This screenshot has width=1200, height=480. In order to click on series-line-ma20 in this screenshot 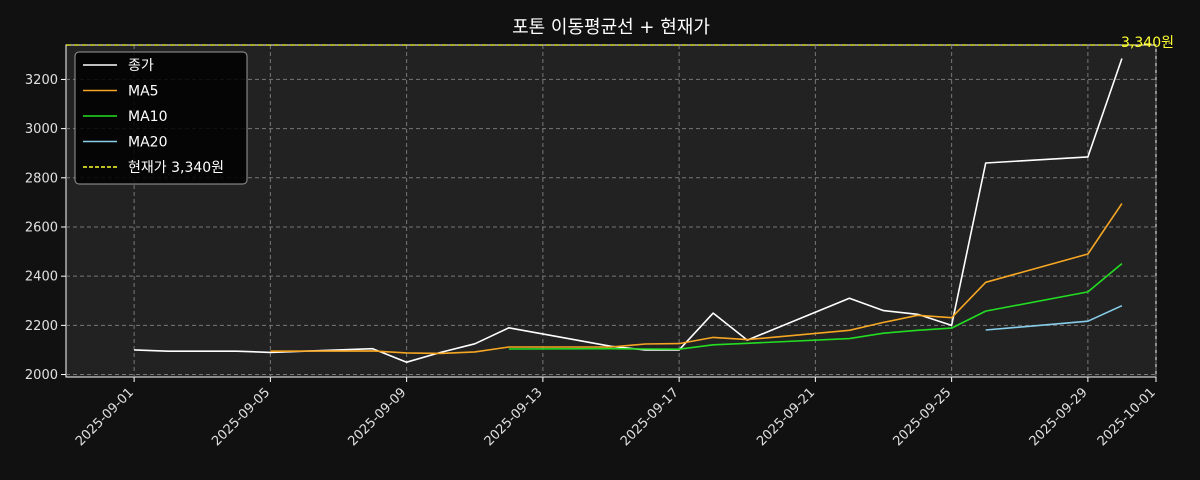, I will do `click(1054, 317)`.